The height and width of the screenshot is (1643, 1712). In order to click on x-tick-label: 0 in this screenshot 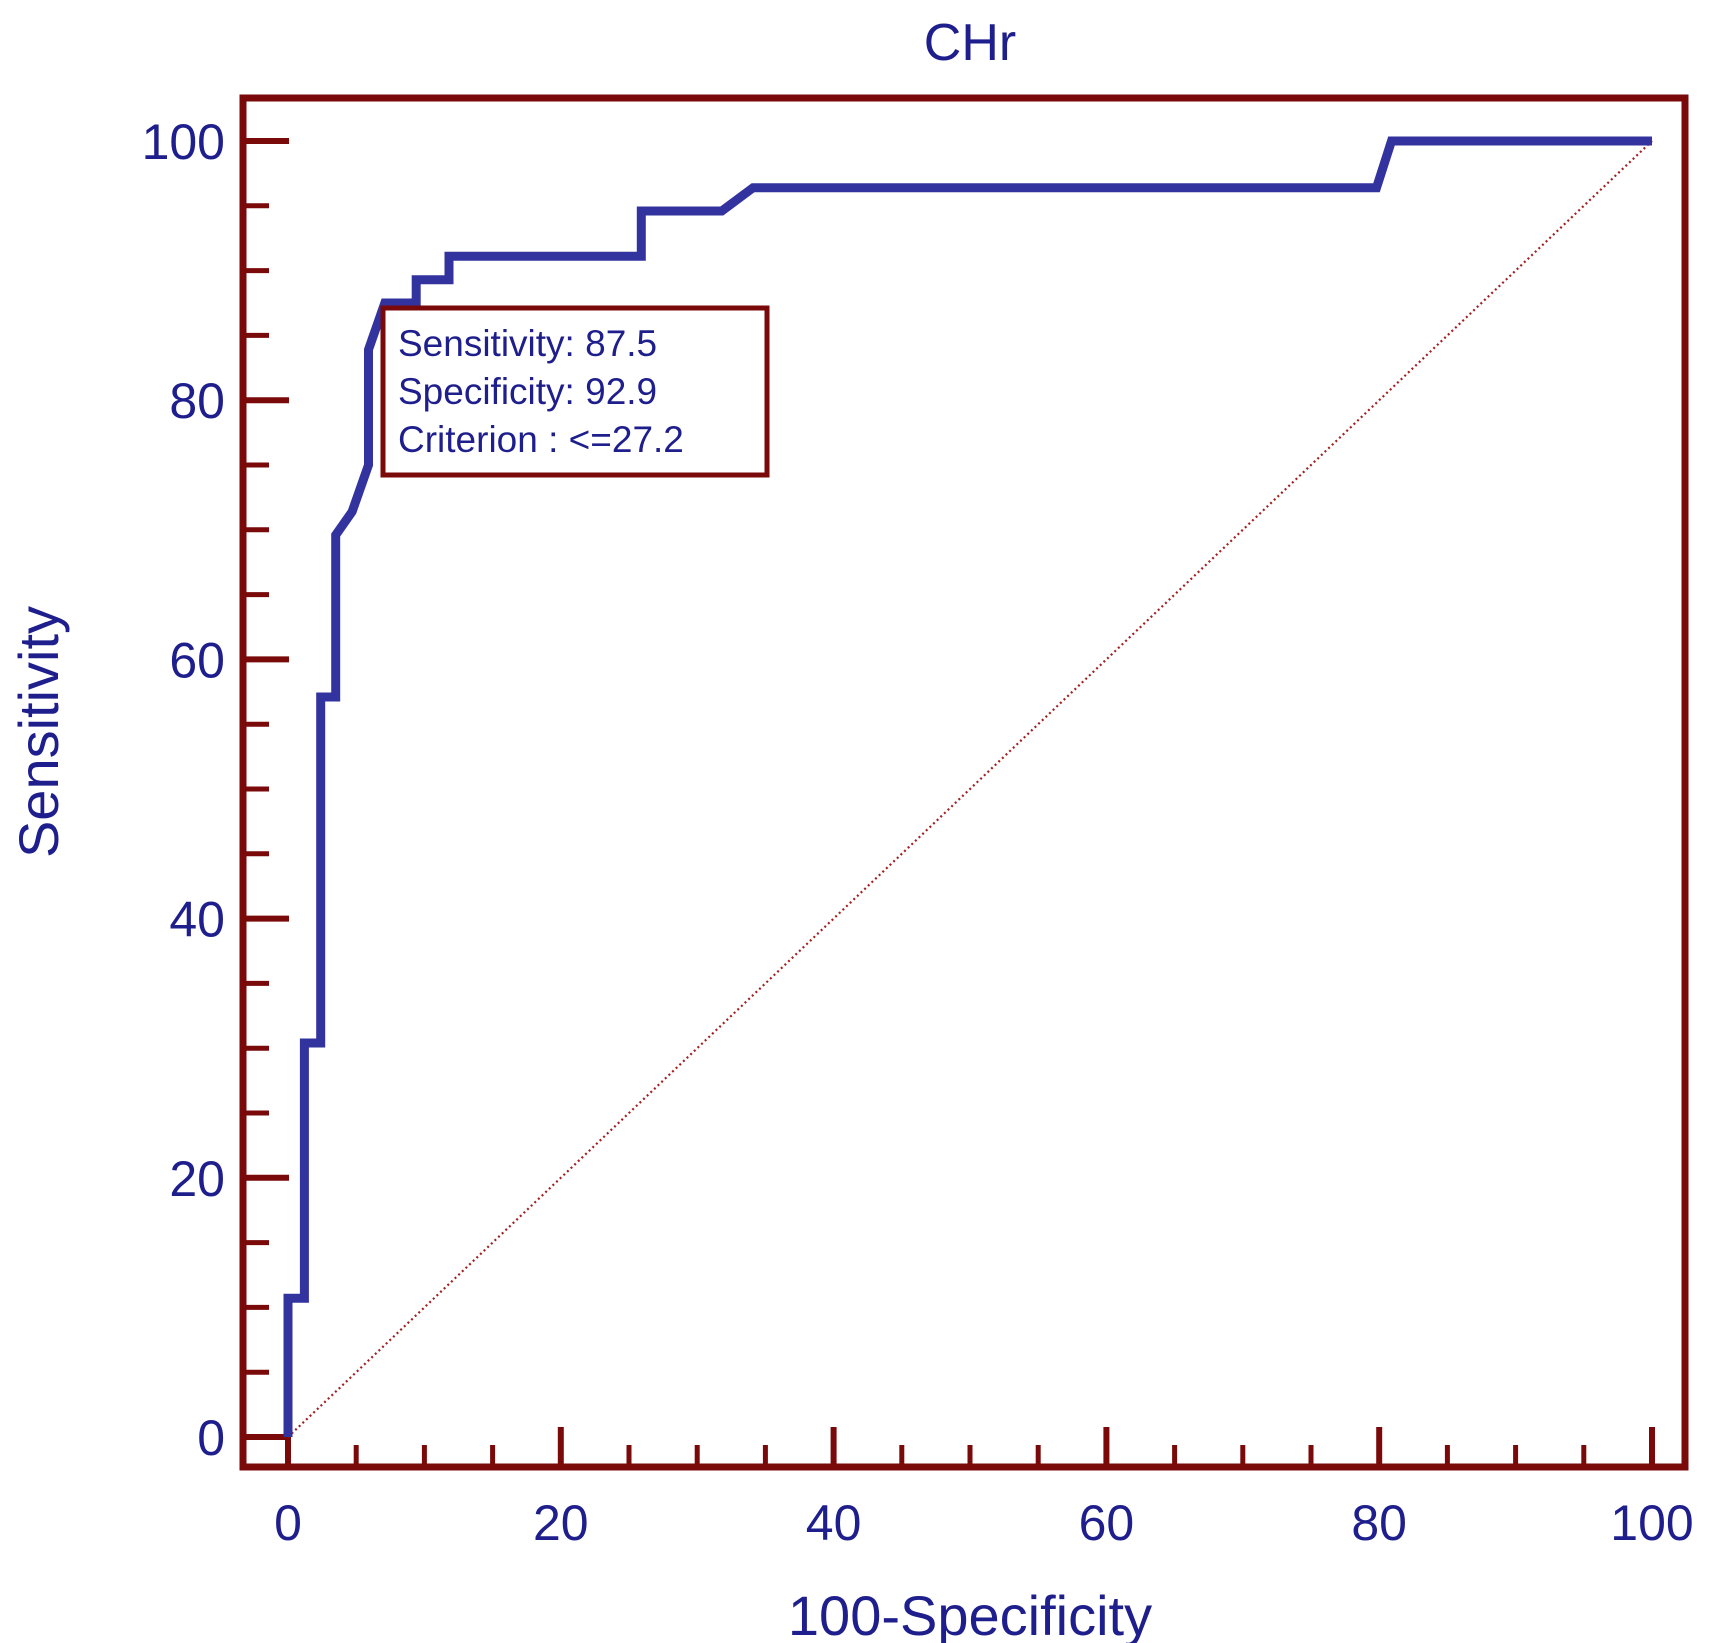, I will do `click(288, 1523)`.